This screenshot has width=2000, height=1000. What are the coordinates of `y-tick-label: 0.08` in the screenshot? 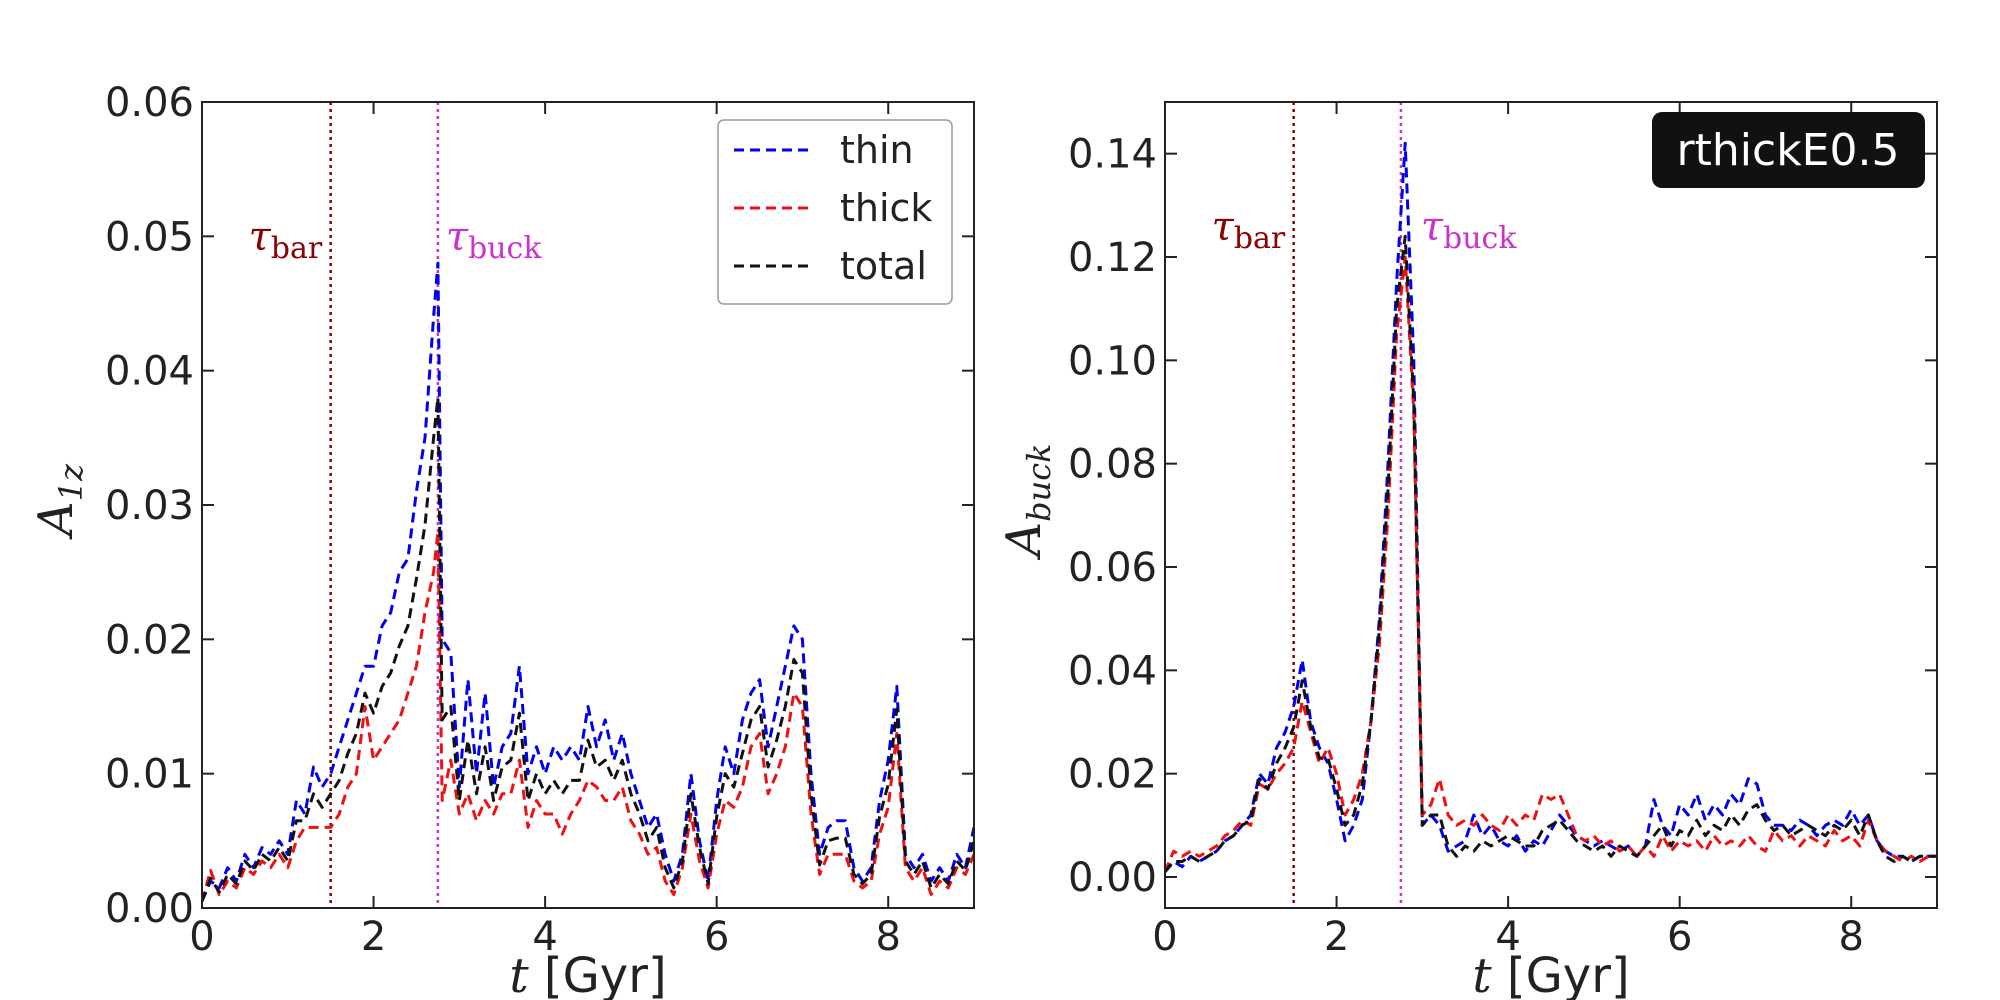 It's located at (1112, 465).